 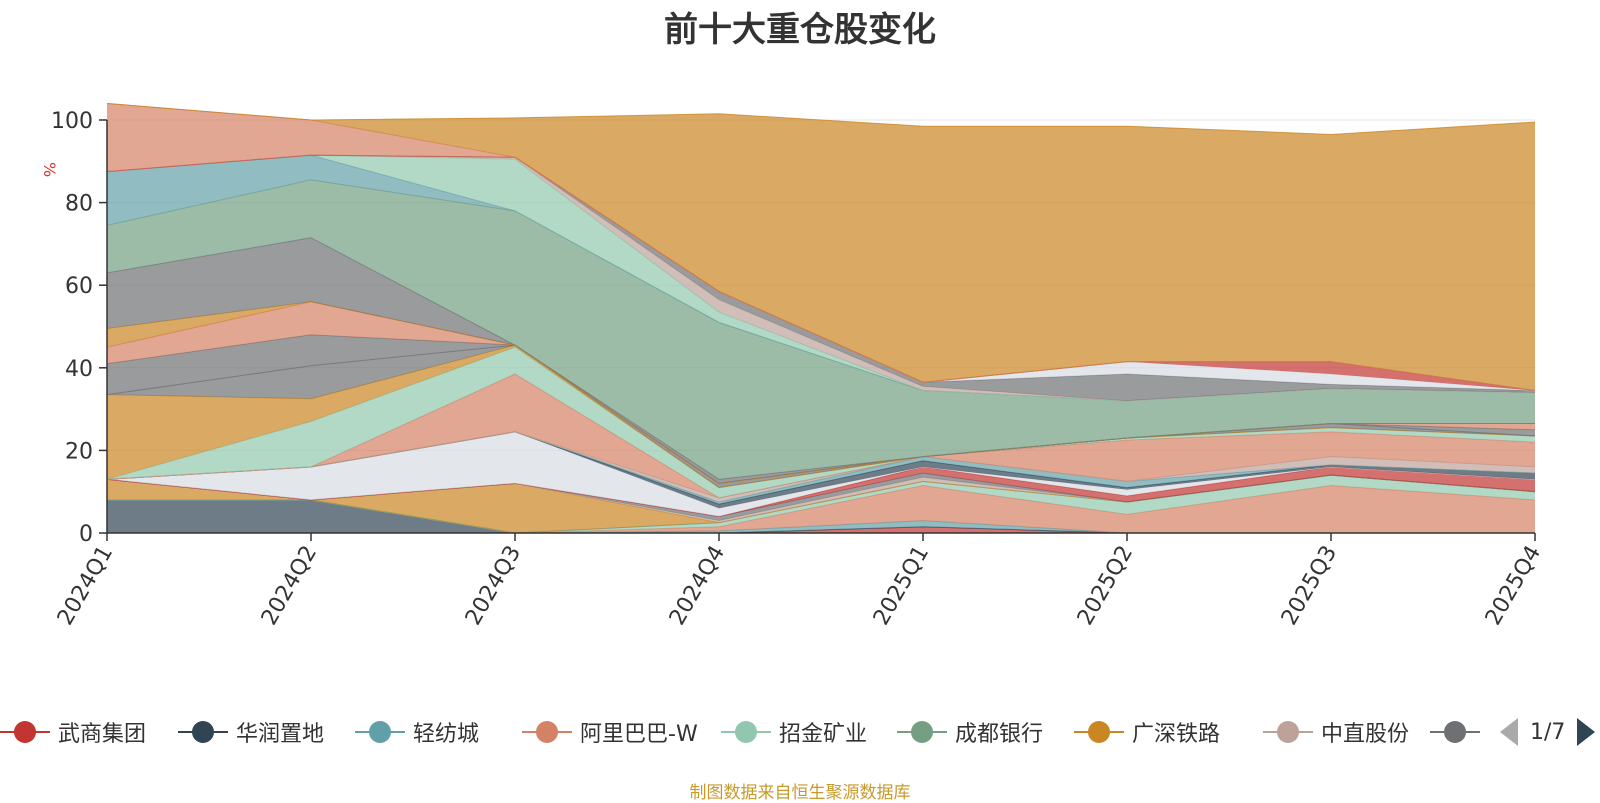 What do you see at coordinates (800, 30) in the screenshot?
I see `chart-title: 前十大重仓股变化` at bounding box center [800, 30].